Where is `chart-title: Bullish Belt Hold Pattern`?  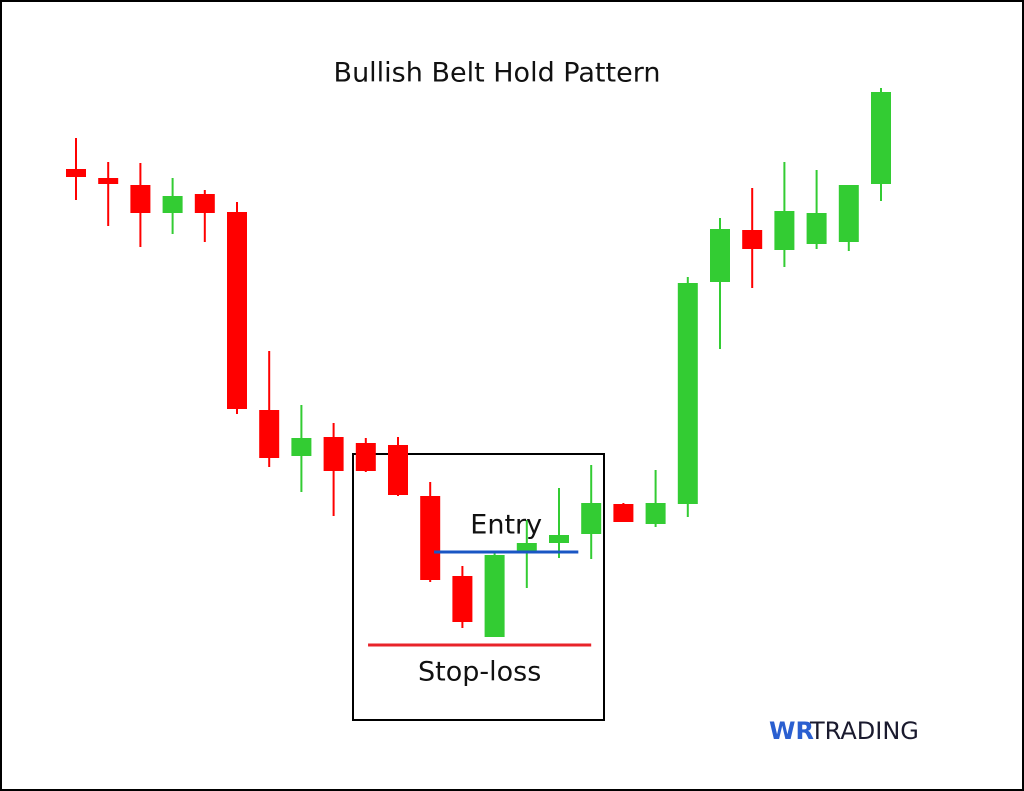
chart-title: Bullish Belt Hold Pattern is located at coordinates (497, 73).